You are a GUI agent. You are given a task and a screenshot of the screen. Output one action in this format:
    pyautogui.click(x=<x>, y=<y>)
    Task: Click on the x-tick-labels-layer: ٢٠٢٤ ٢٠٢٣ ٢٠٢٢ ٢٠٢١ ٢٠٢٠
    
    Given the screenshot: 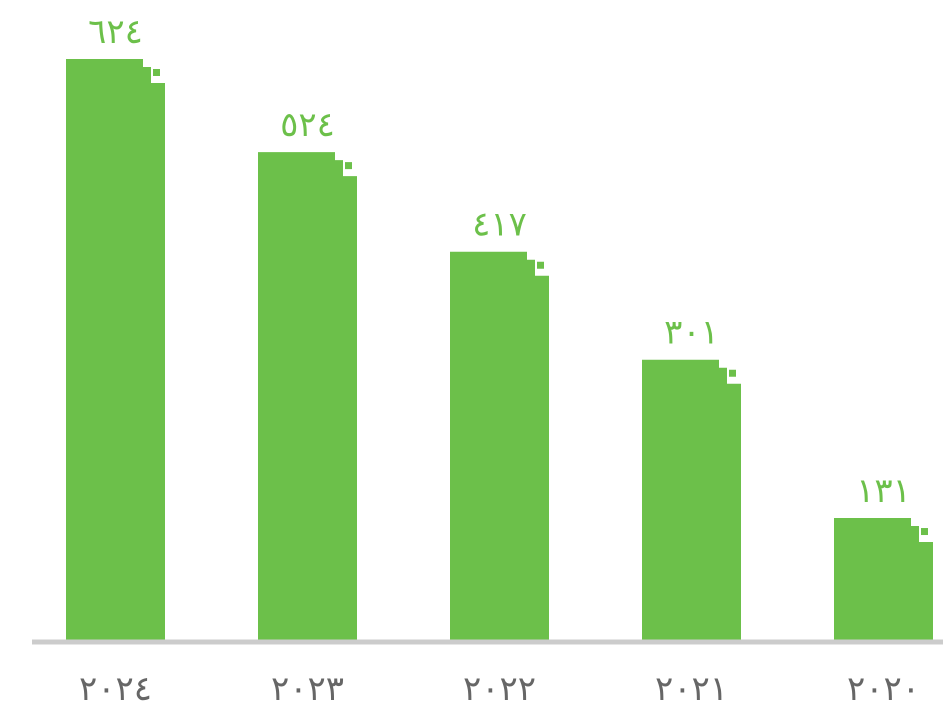 What is the action you would take?
    pyautogui.click(x=499, y=689)
    